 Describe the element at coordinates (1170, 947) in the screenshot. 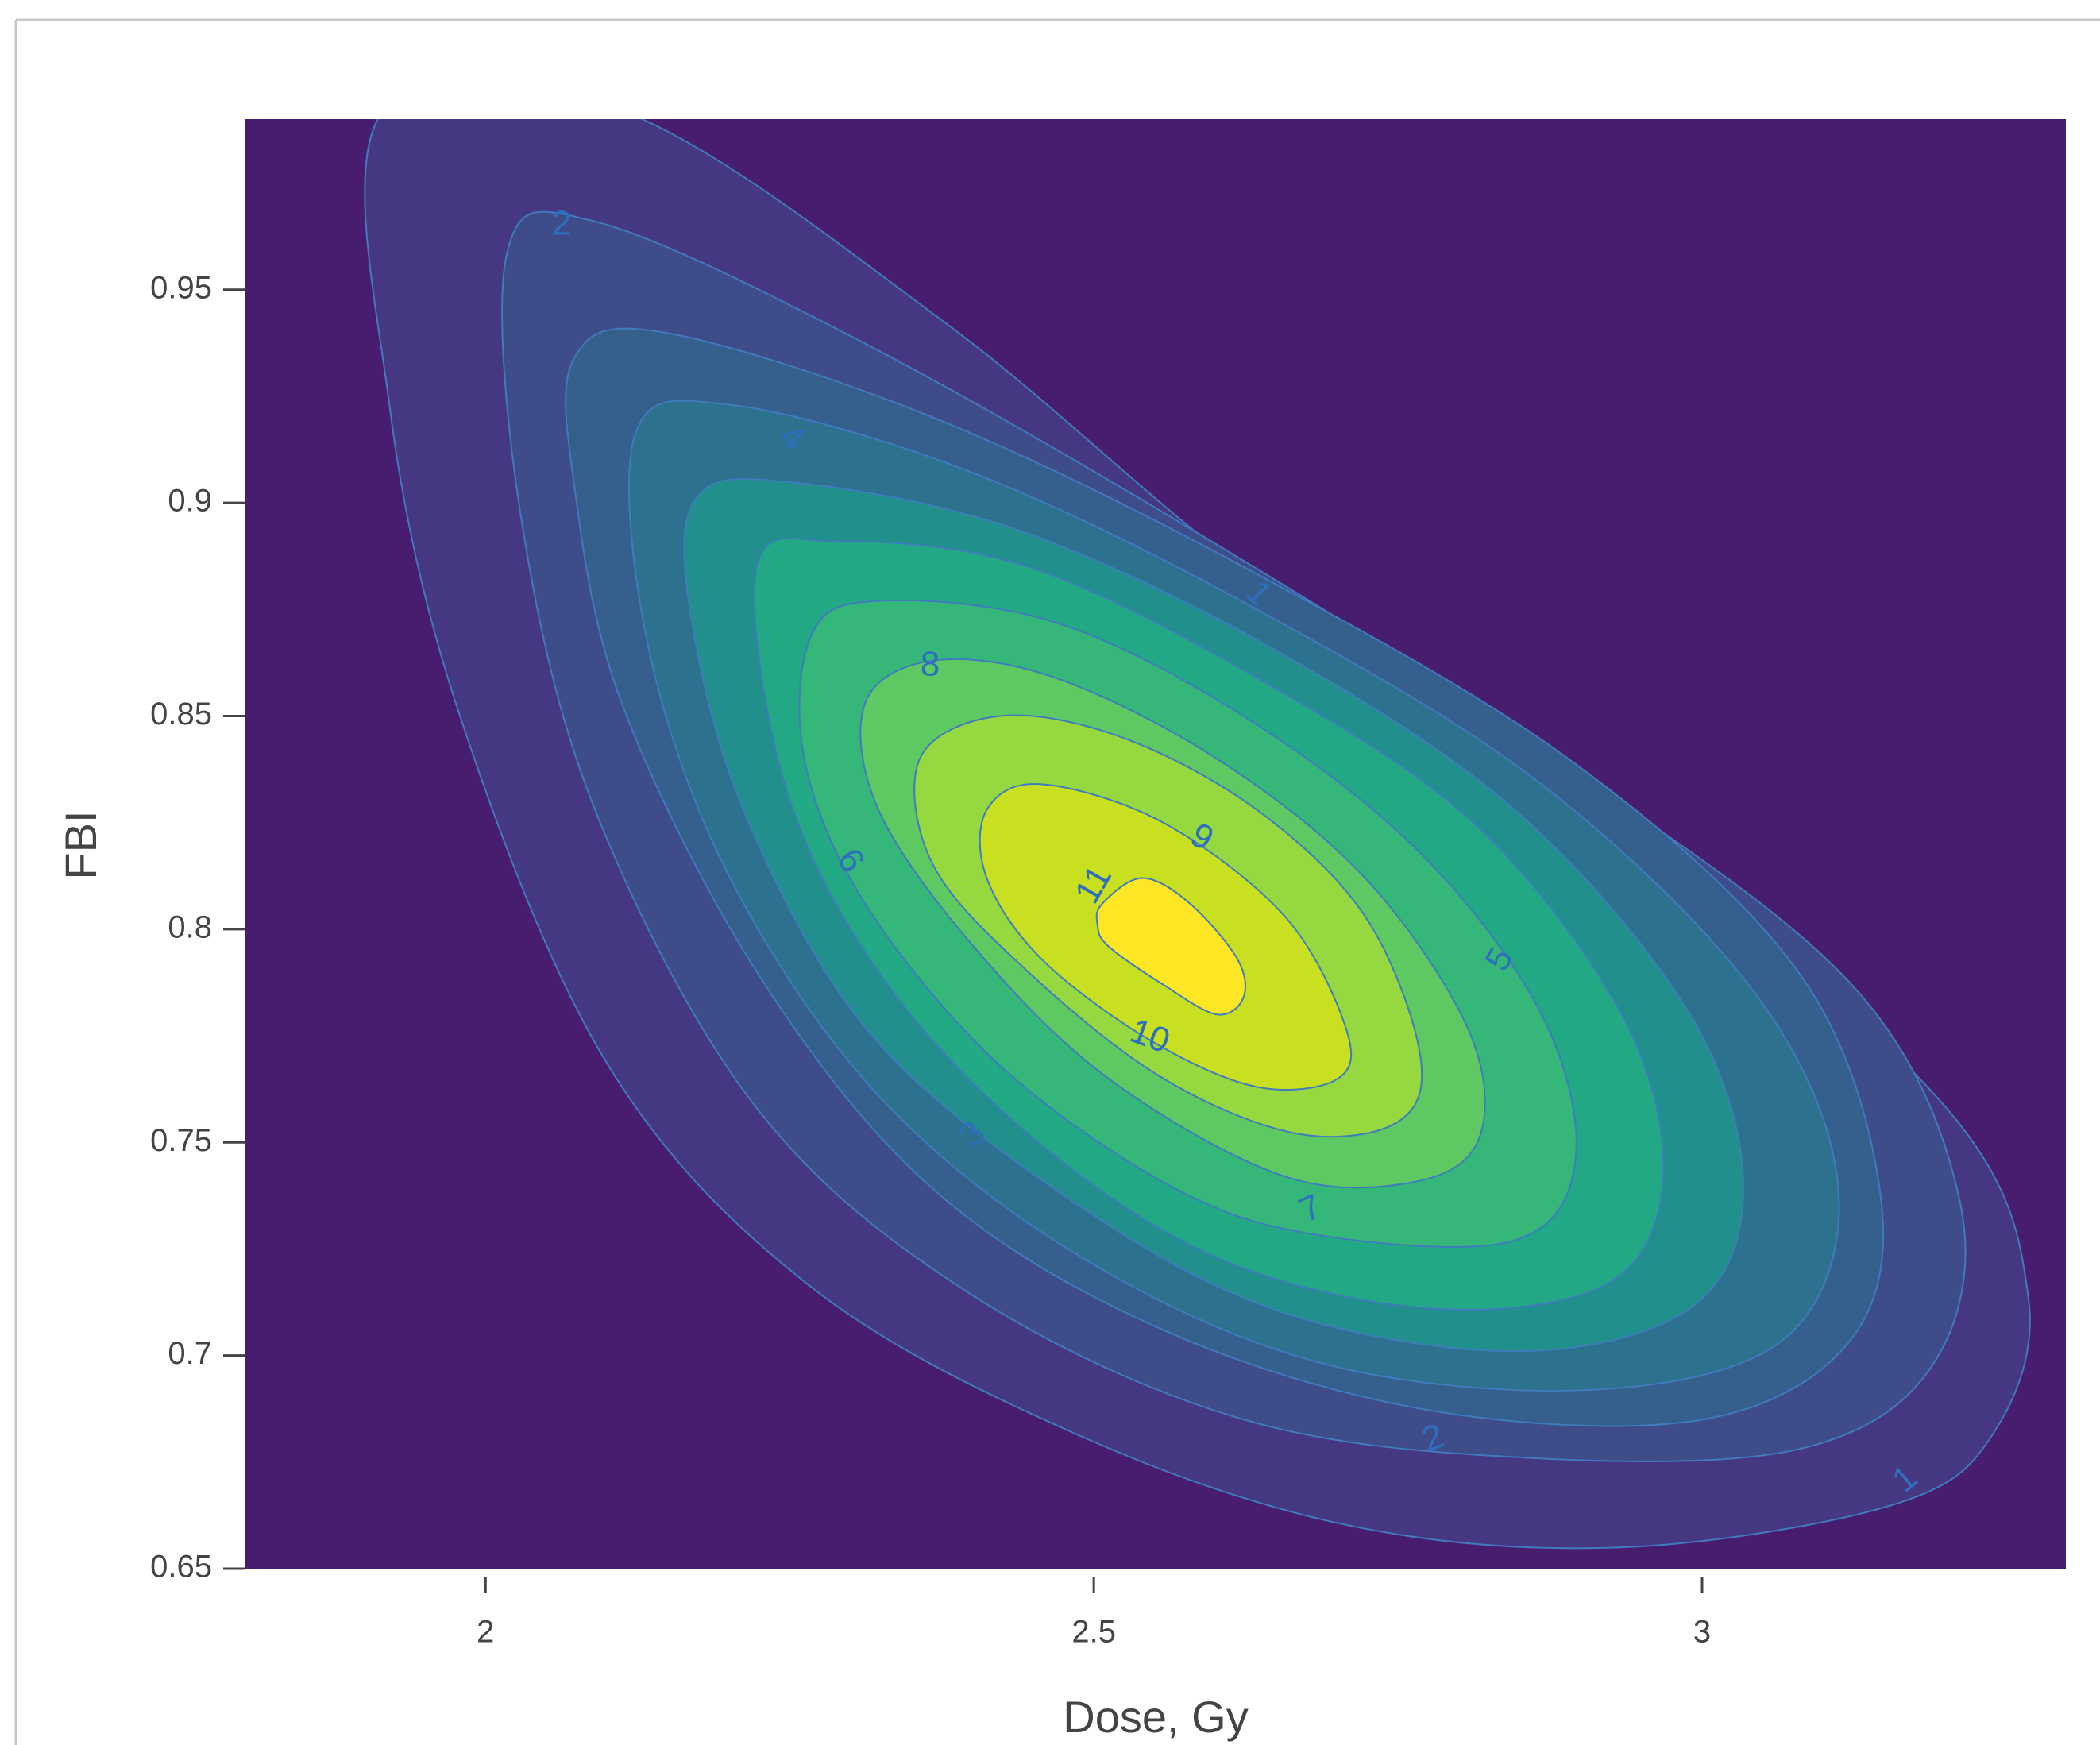

I see `contour-band` at that location.